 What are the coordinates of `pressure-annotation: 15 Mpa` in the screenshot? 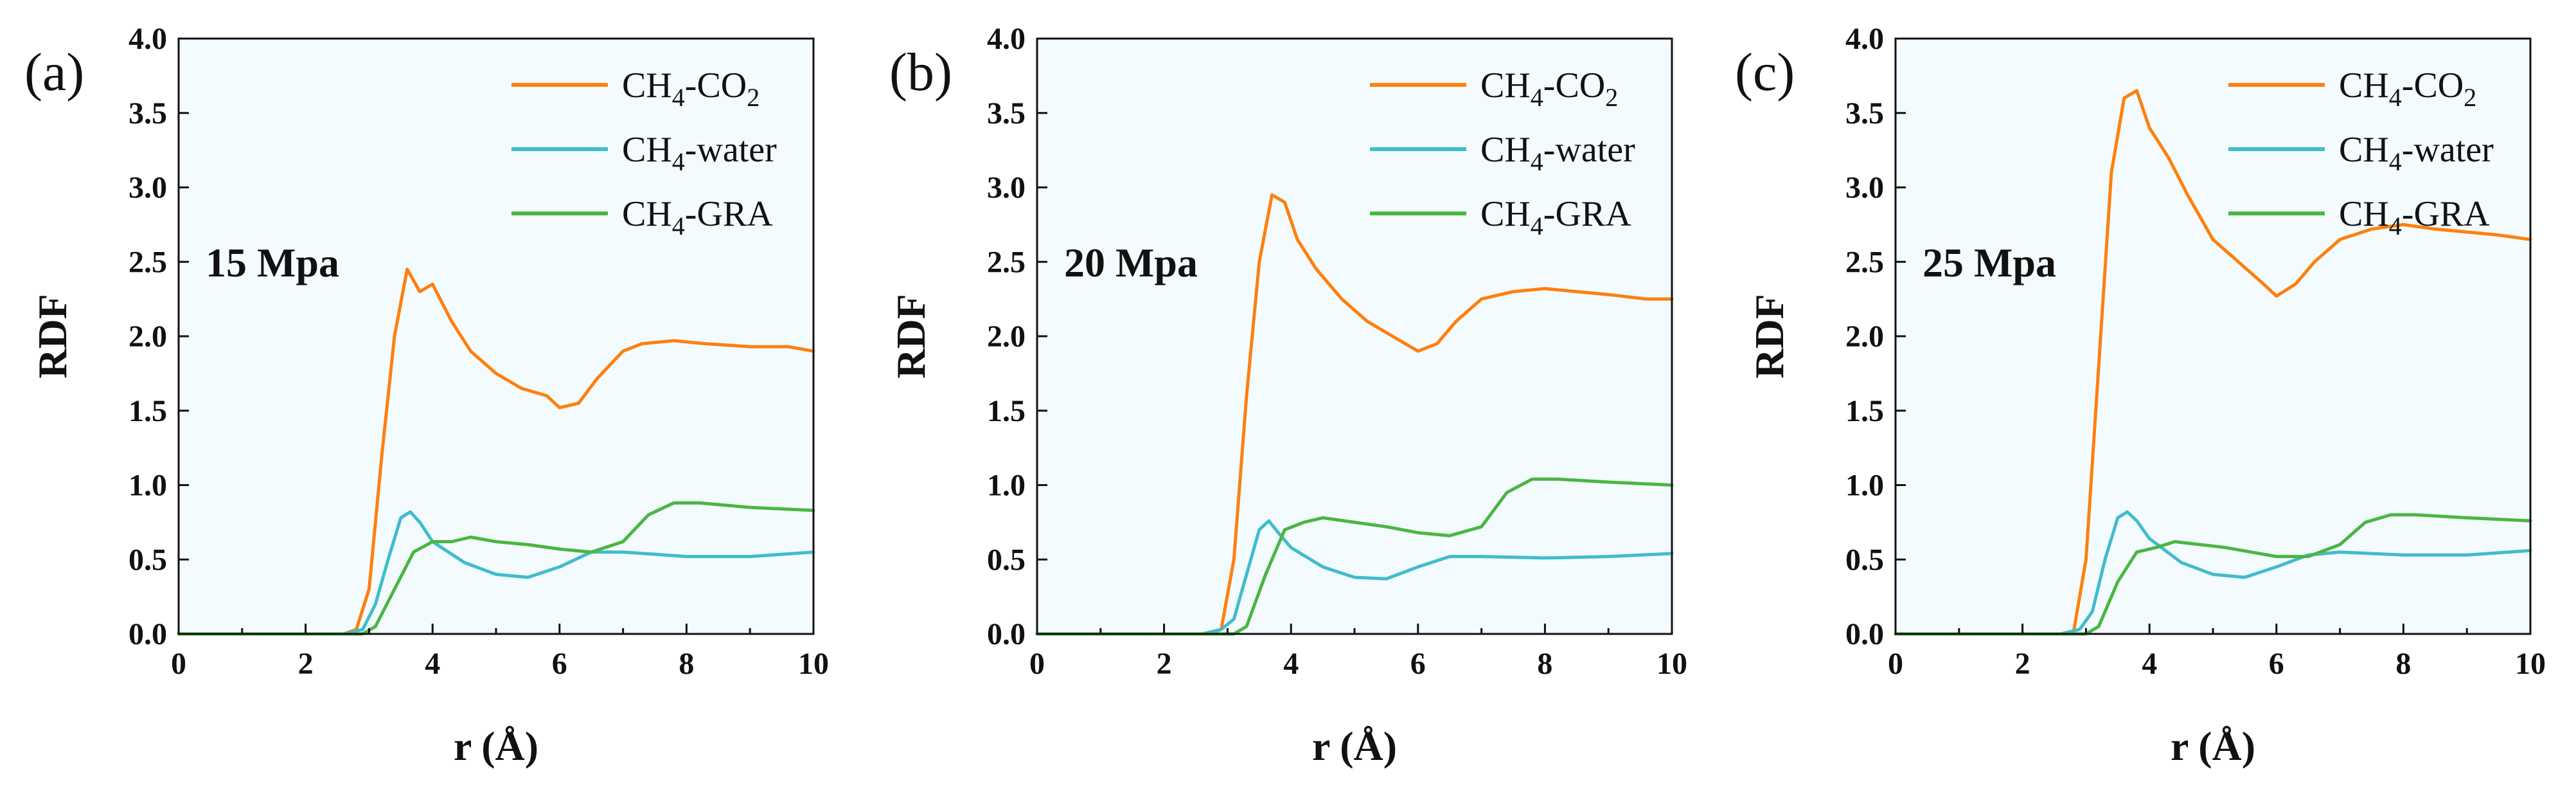 It's located at (273, 263).